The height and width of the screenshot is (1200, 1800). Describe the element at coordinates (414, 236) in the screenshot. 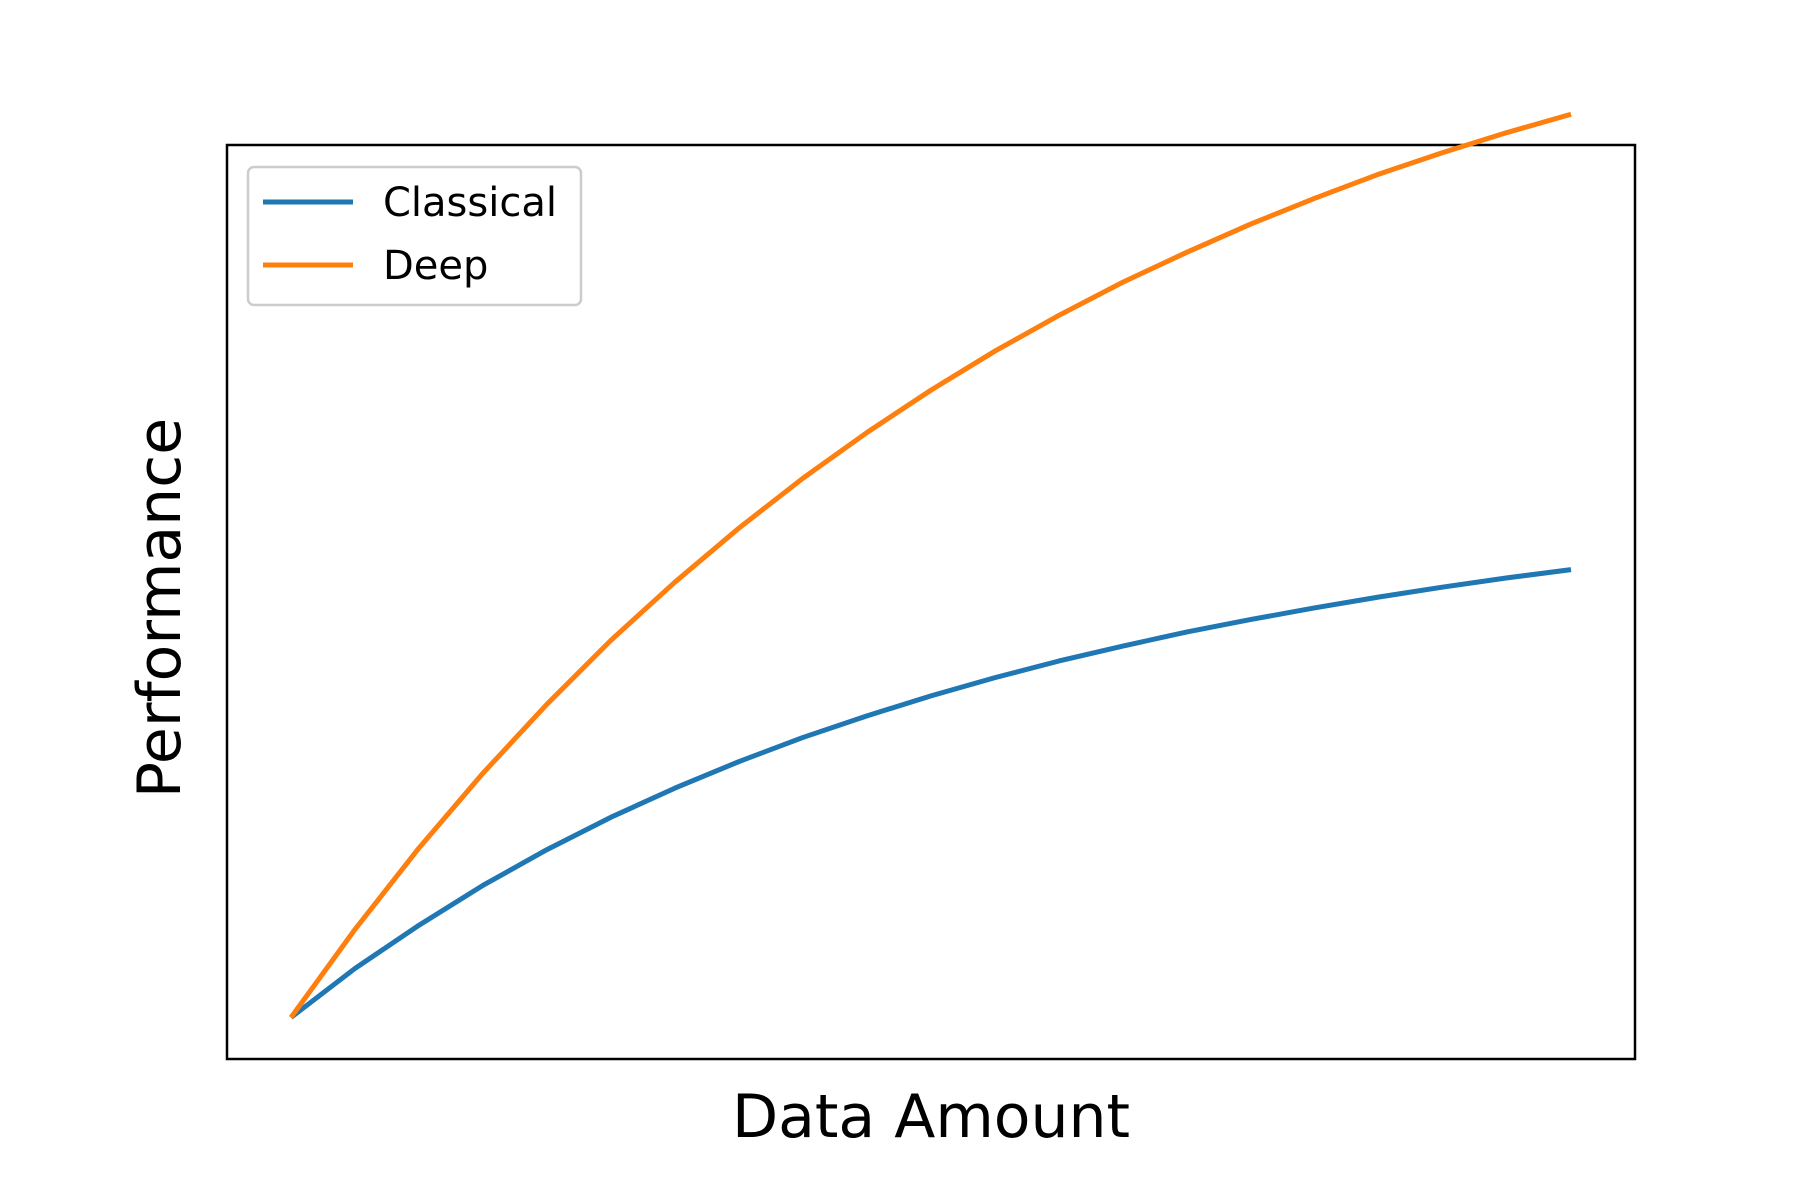

I see `legend: Classical Deep` at that location.